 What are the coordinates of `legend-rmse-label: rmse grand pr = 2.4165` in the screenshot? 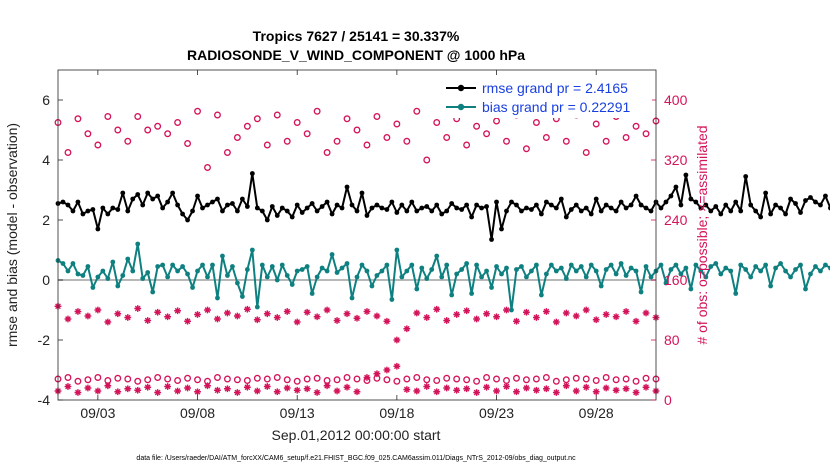 It's located at (555, 88).